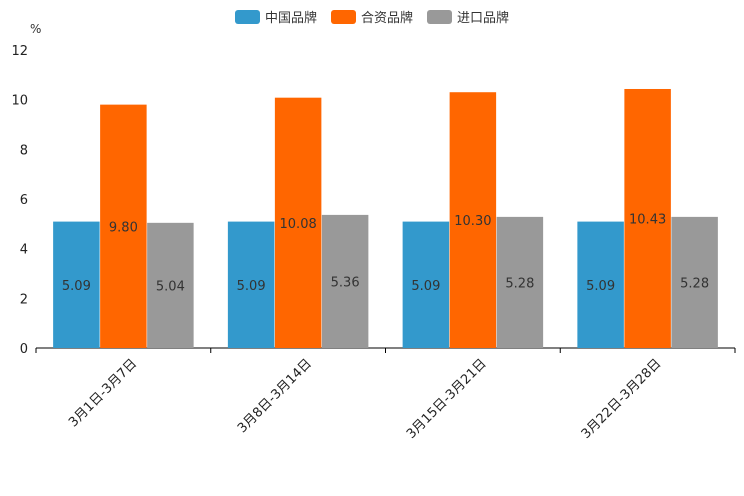 Image resolution: width=744 pixels, height=496 pixels. What do you see at coordinates (24, 150) in the screenshot?
I see `y-tick-label: 8` at bounding box center [24, 150].